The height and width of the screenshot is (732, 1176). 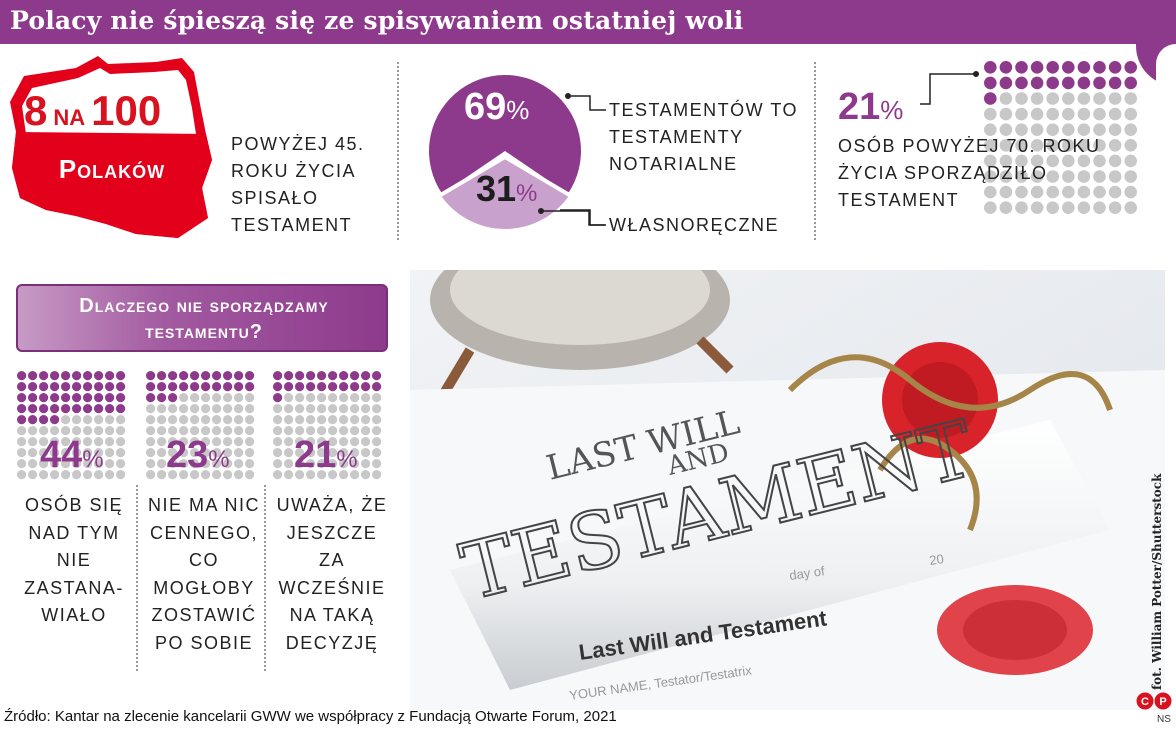 I want to click on handwritten-caption: własnoręczne, so click(x=694, y=225).